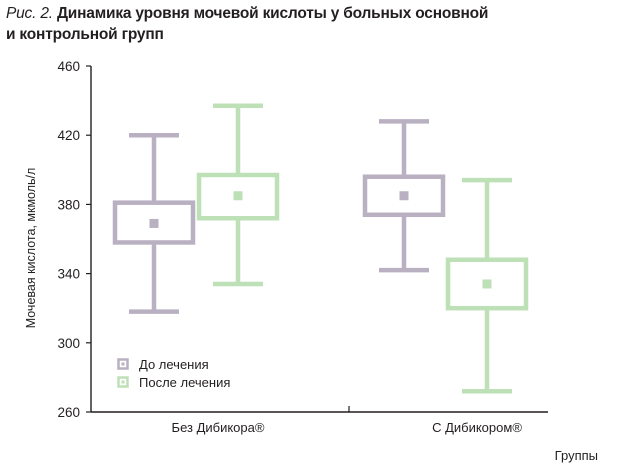  Describe the element at coordinates (68, 66) in the screenshot. I see `y-tick-label: 460` at that location.